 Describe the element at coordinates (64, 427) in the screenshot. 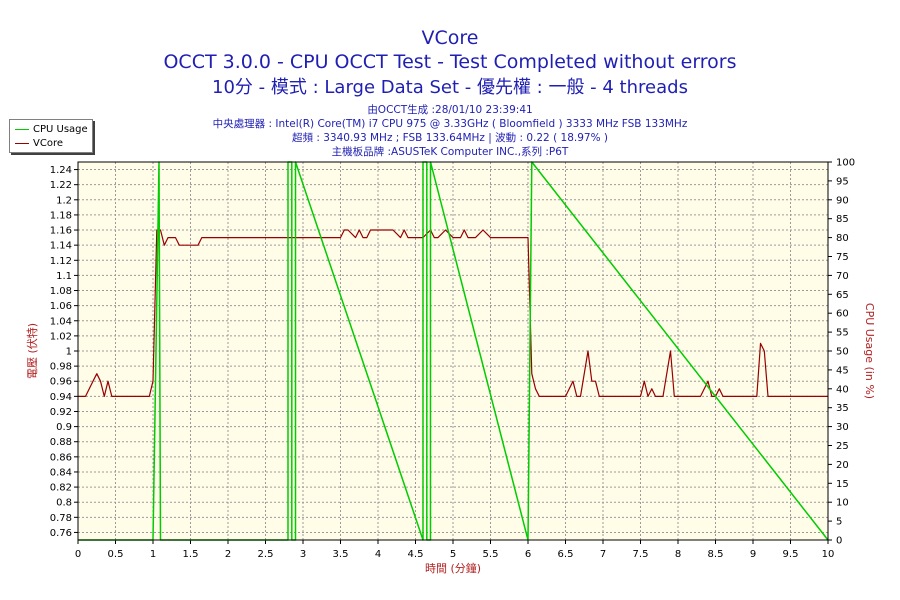

I see `y-tick-label: 0.9` at that location.